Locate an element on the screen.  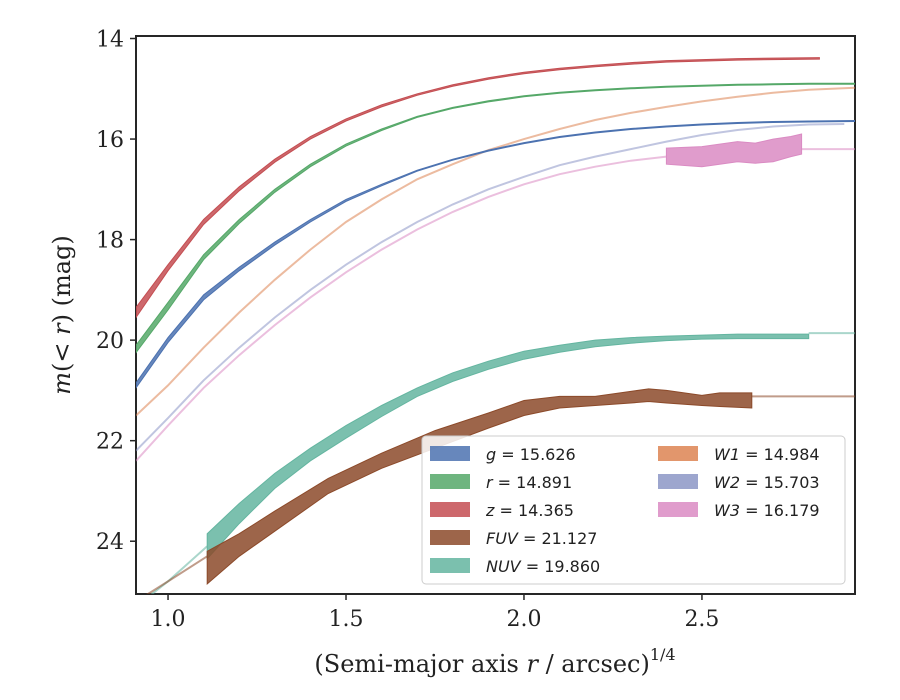
legend-box is located at coordinates (633, 510).